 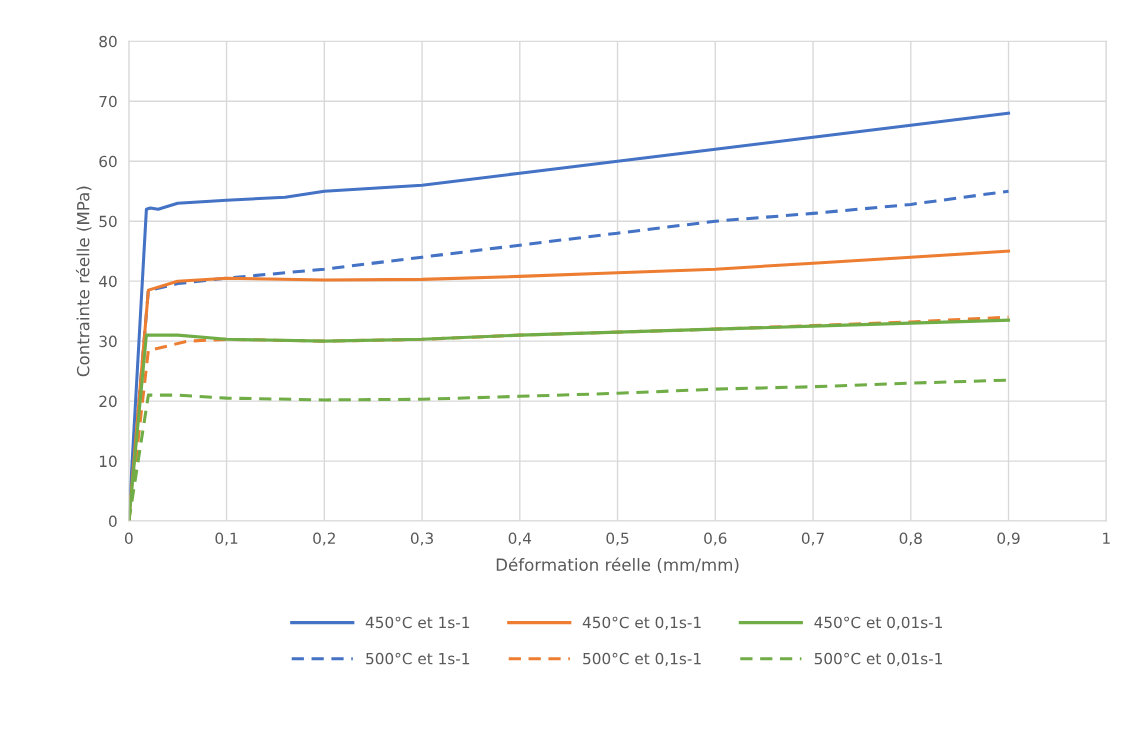 What do you see at coordinates (108, 341) in the screenshot?
I see `y-tick-label: 30` at bounding box center [108, 341].